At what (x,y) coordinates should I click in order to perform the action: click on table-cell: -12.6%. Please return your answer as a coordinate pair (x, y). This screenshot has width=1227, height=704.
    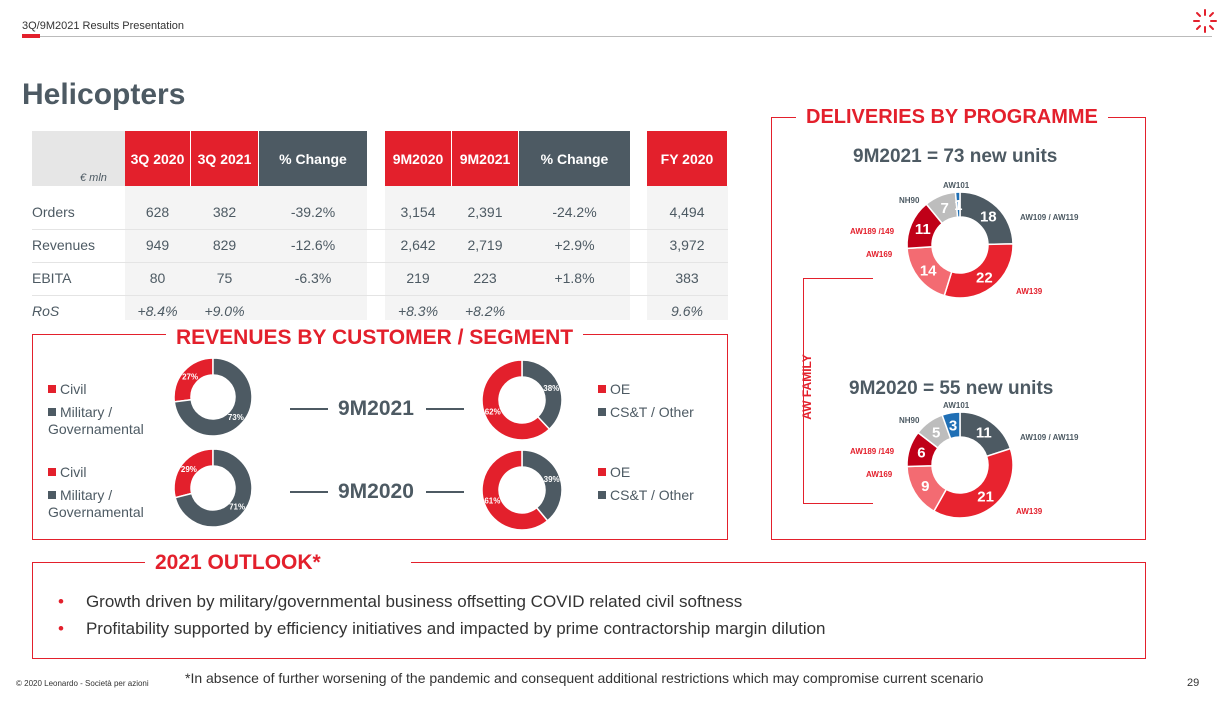
    Looking at the image, I should click on (313, 245).